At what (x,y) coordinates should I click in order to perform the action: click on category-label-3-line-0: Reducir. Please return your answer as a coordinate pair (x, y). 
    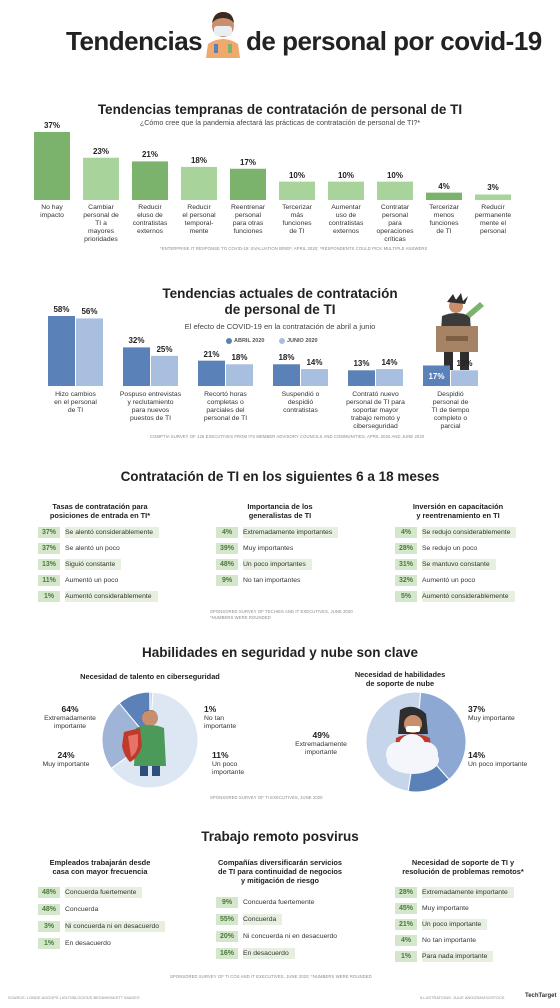
    Looking at the image, I should click on (199, 207).